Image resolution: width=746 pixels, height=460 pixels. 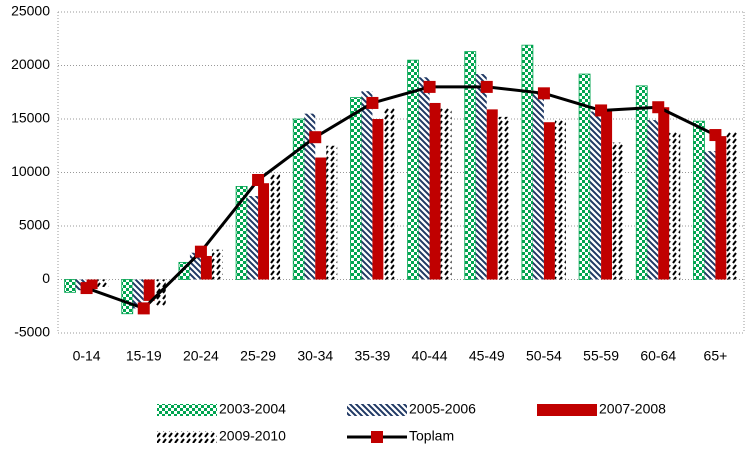 What do you see at coordinates (431, 436) in the screenshot?
I see `legend-label: Toplam` at bounding box center [431, 436].